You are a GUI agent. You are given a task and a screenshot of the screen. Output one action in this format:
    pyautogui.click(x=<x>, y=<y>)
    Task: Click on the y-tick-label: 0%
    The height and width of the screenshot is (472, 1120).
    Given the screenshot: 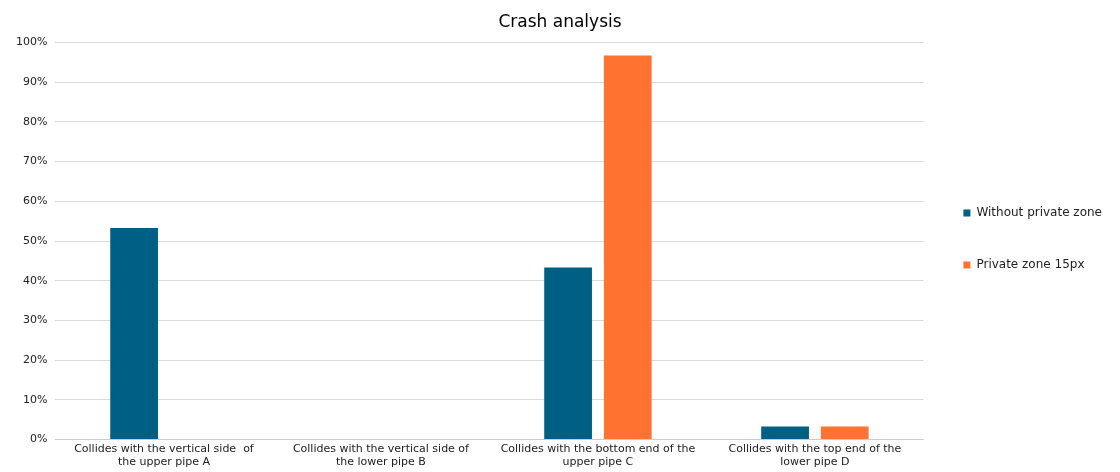 What is the action you would take?
    pyautogui.click(x=38, y=439)
    